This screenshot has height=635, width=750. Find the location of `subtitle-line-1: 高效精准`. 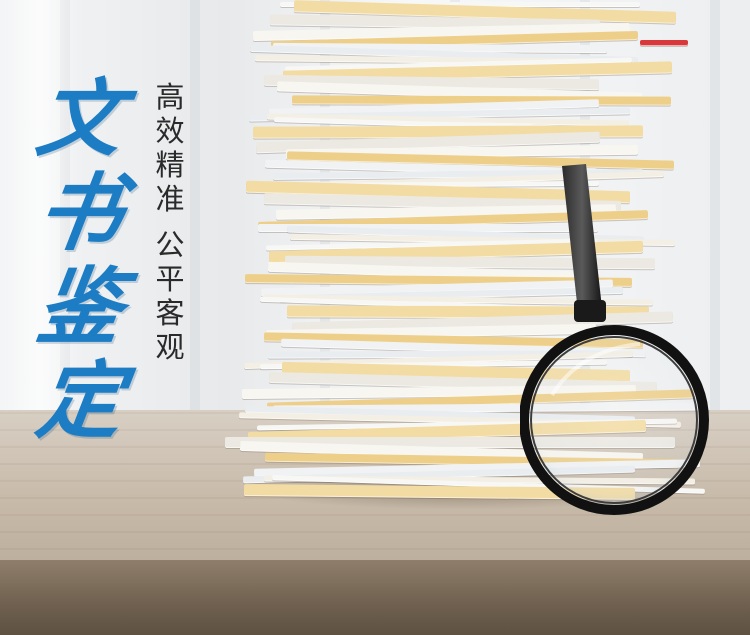

subtitle-line-1: 高效精准 is located at coordinates (169, 148).